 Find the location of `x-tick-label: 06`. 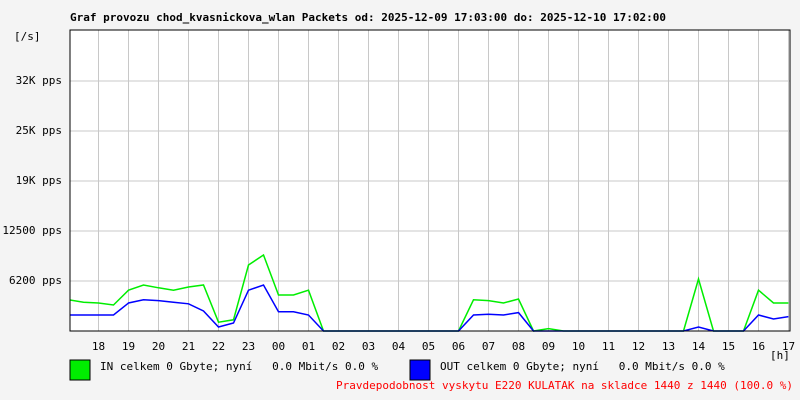

x-tick-label: 06 is located at coordinates (458, 346).